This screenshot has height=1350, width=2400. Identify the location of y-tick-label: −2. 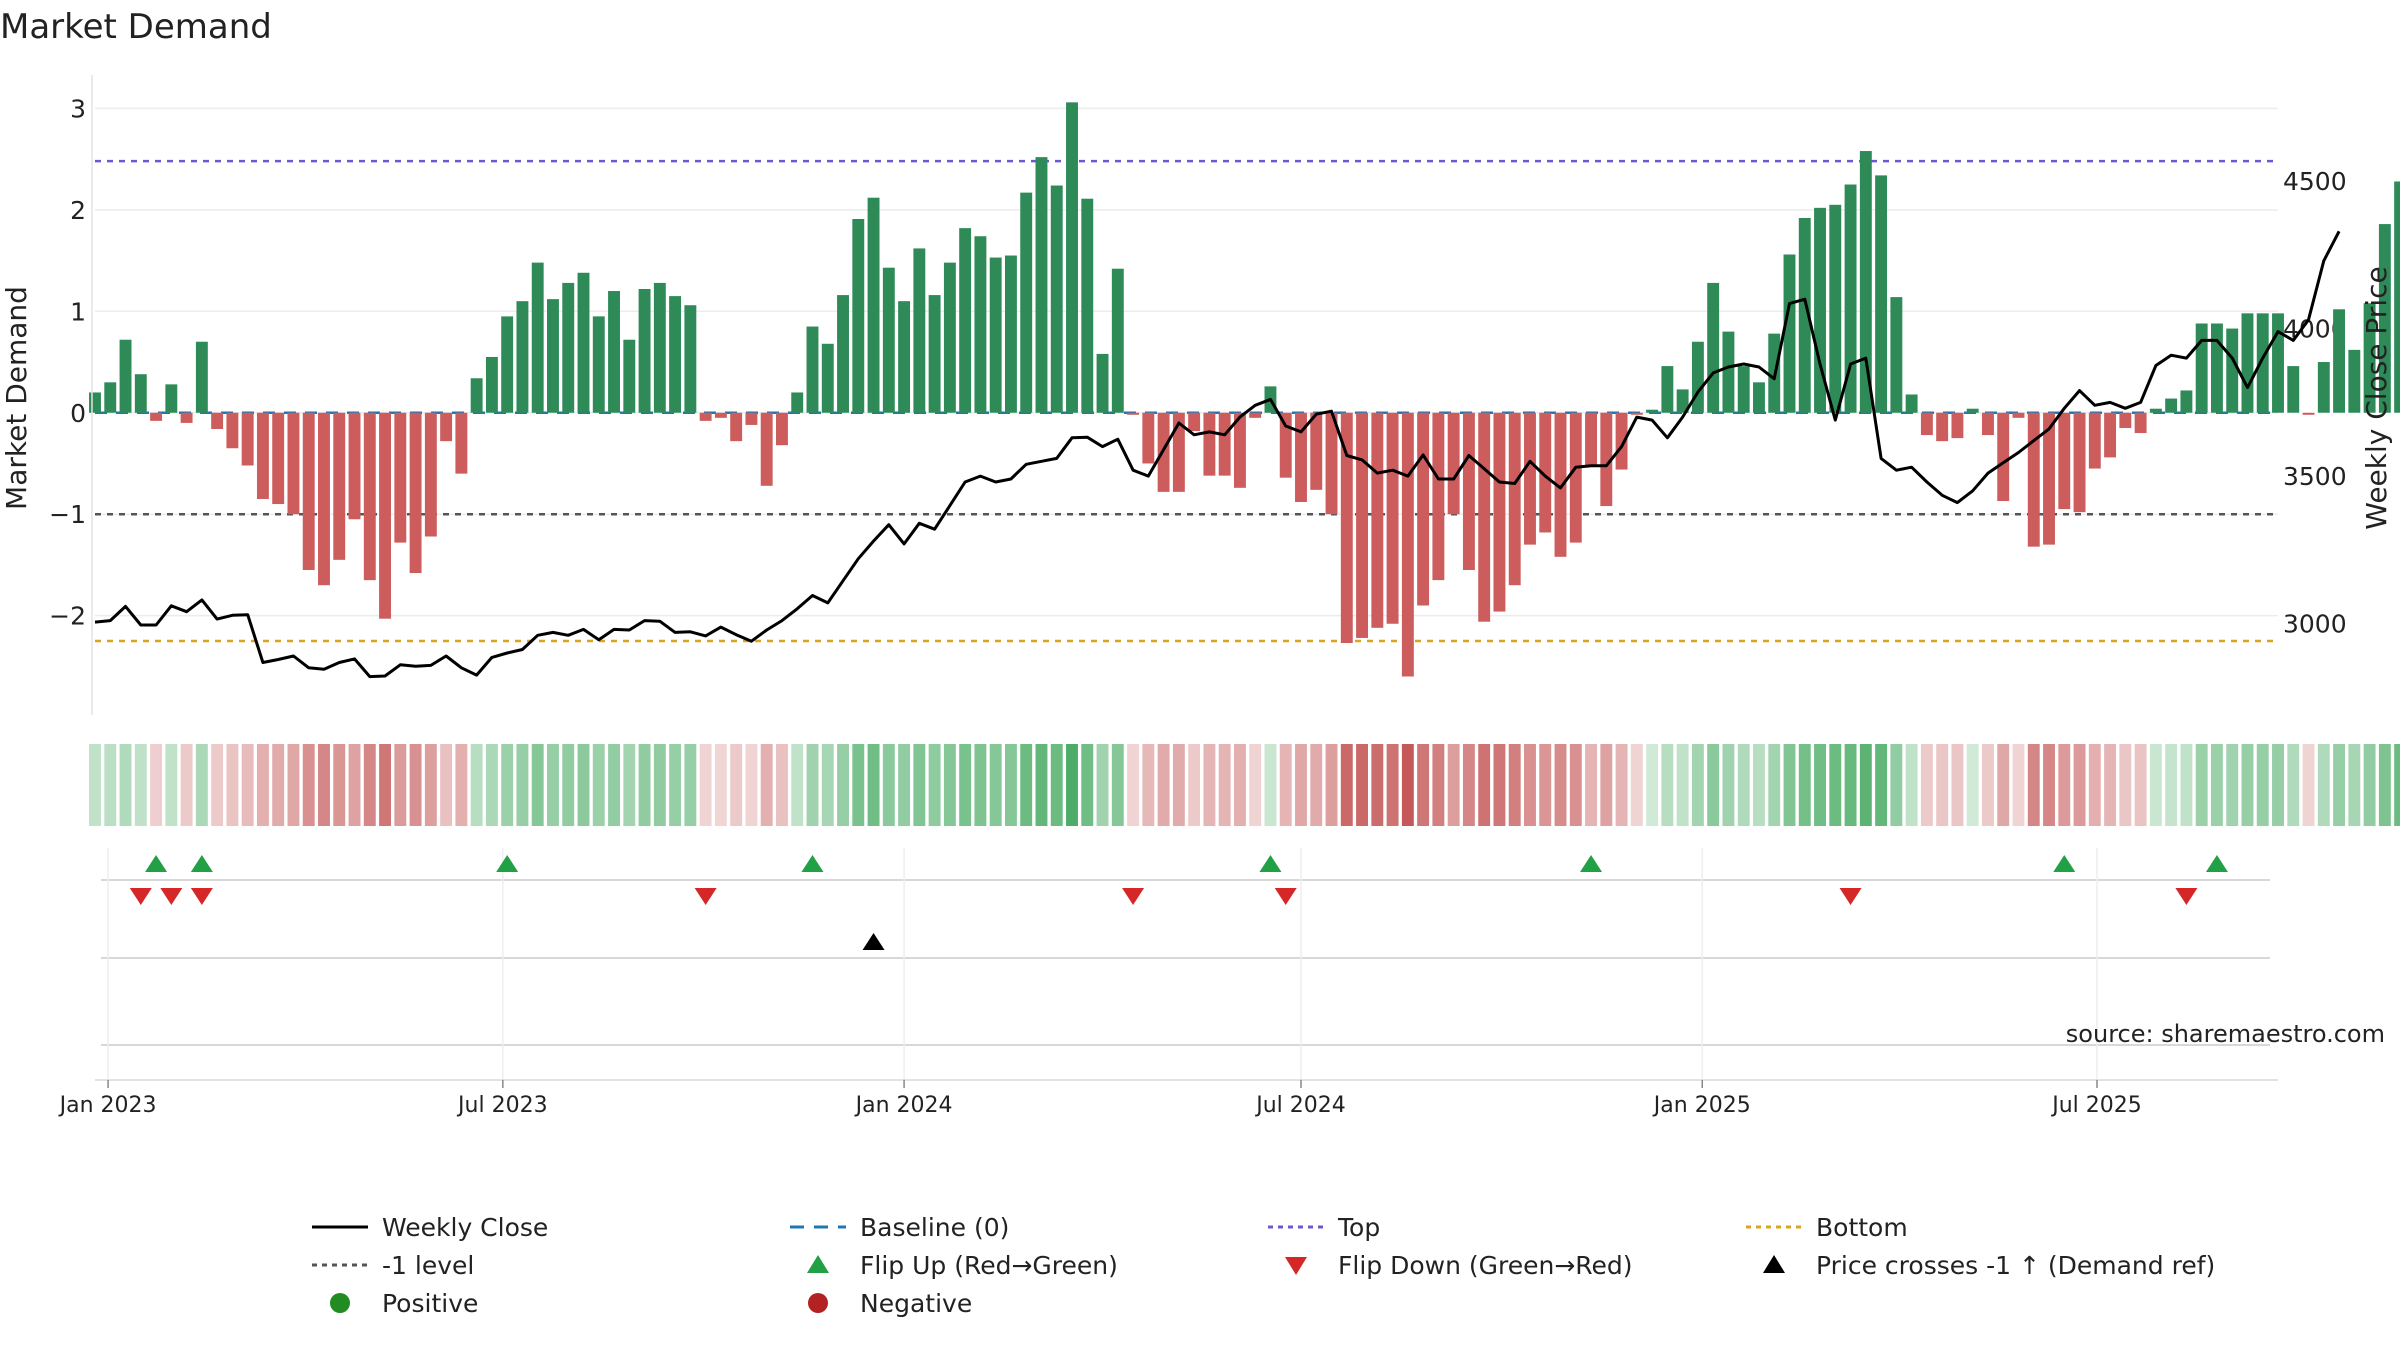
(67, 616).